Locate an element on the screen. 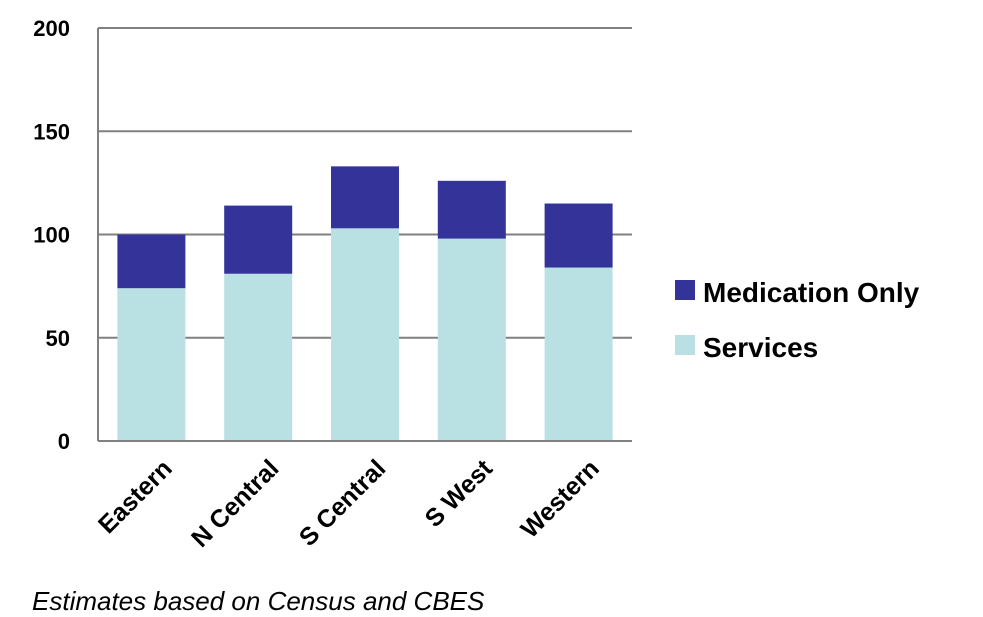  y-tick-label: 50 is located at coordinates (58, 338).